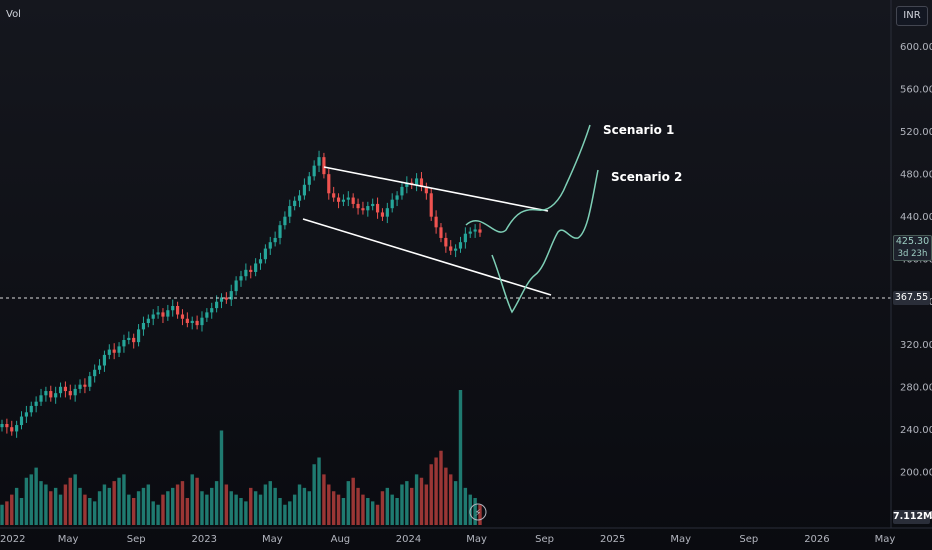 The height and width of the screenshot is (550, 932). What do you see at coordinates (436, 189) in the screenshot?
I see `channel-upper-line` at bounding box center [436, 189].